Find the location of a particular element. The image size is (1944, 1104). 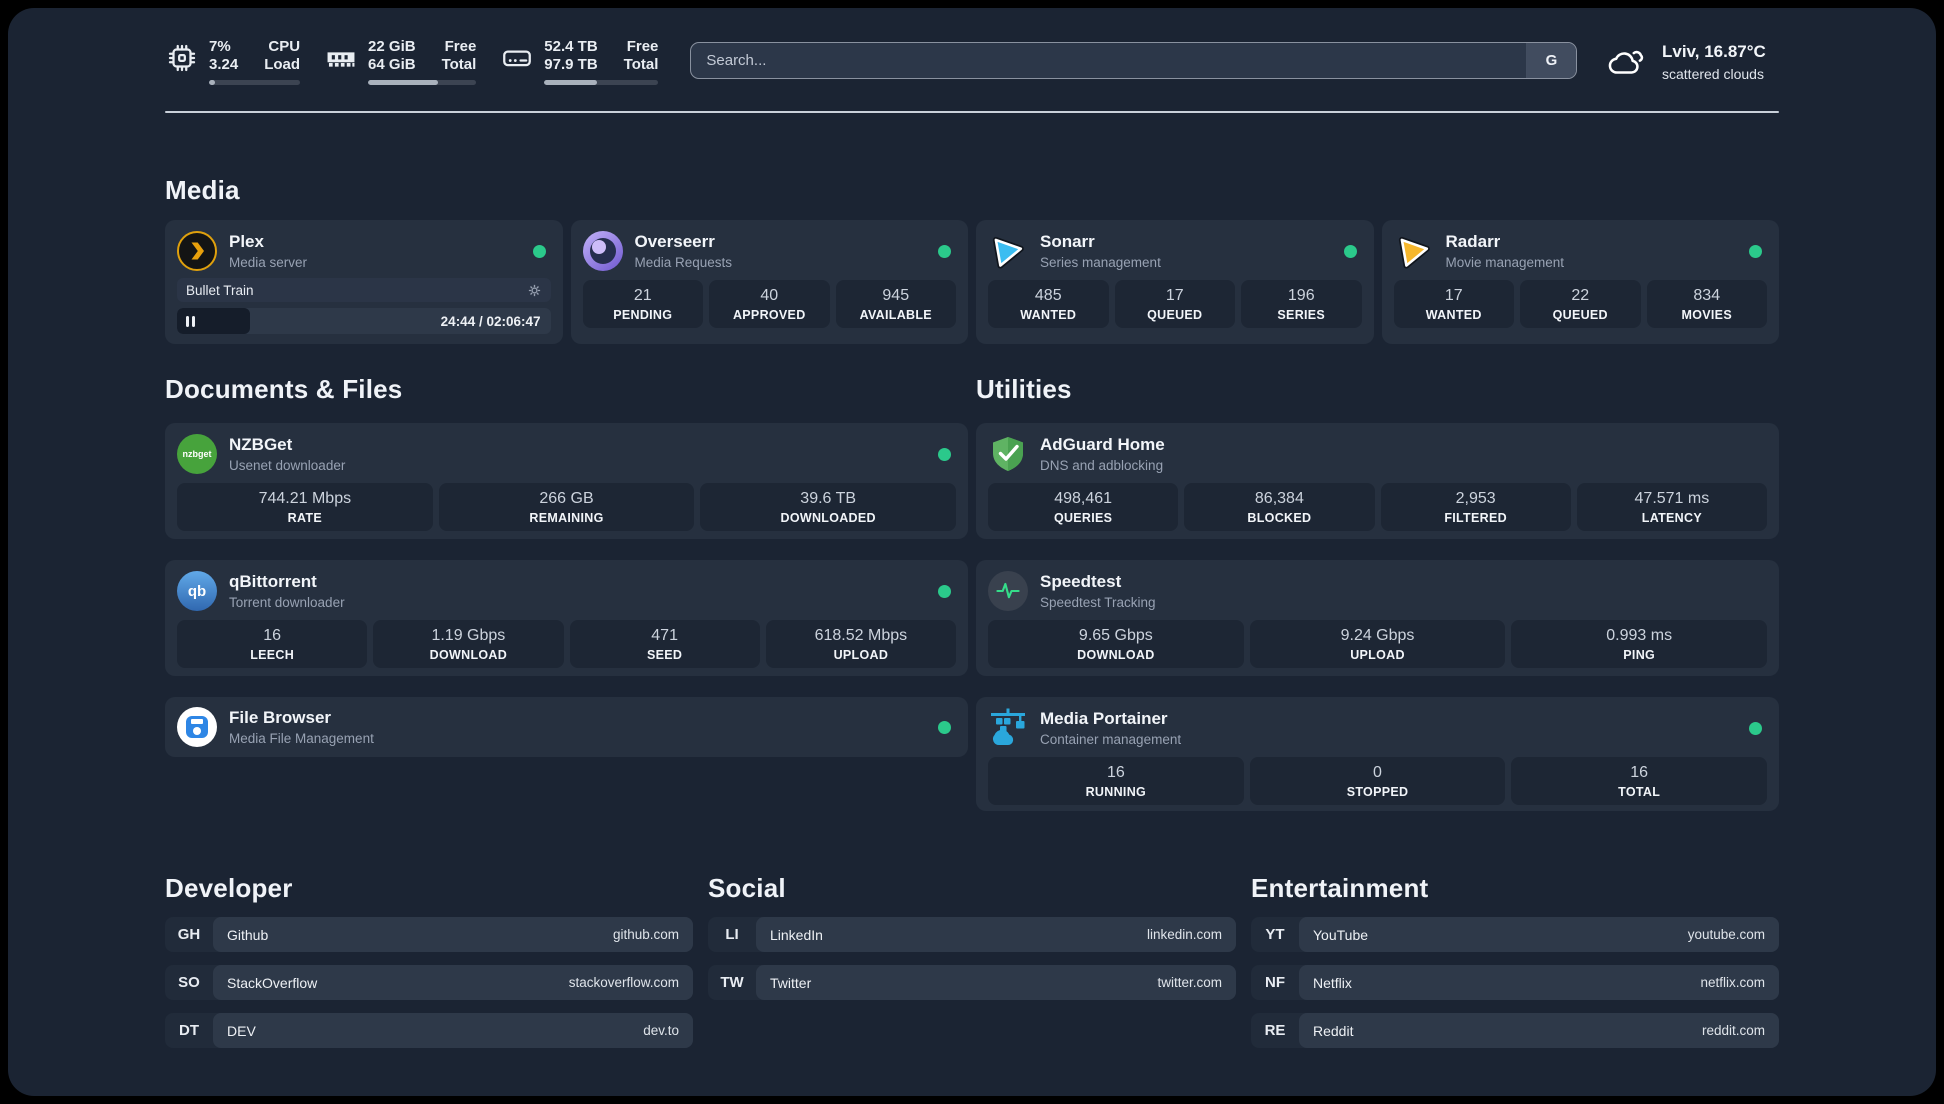

link-youtube: YT YouTube youtube.com is located at coordinates (1515, 934).